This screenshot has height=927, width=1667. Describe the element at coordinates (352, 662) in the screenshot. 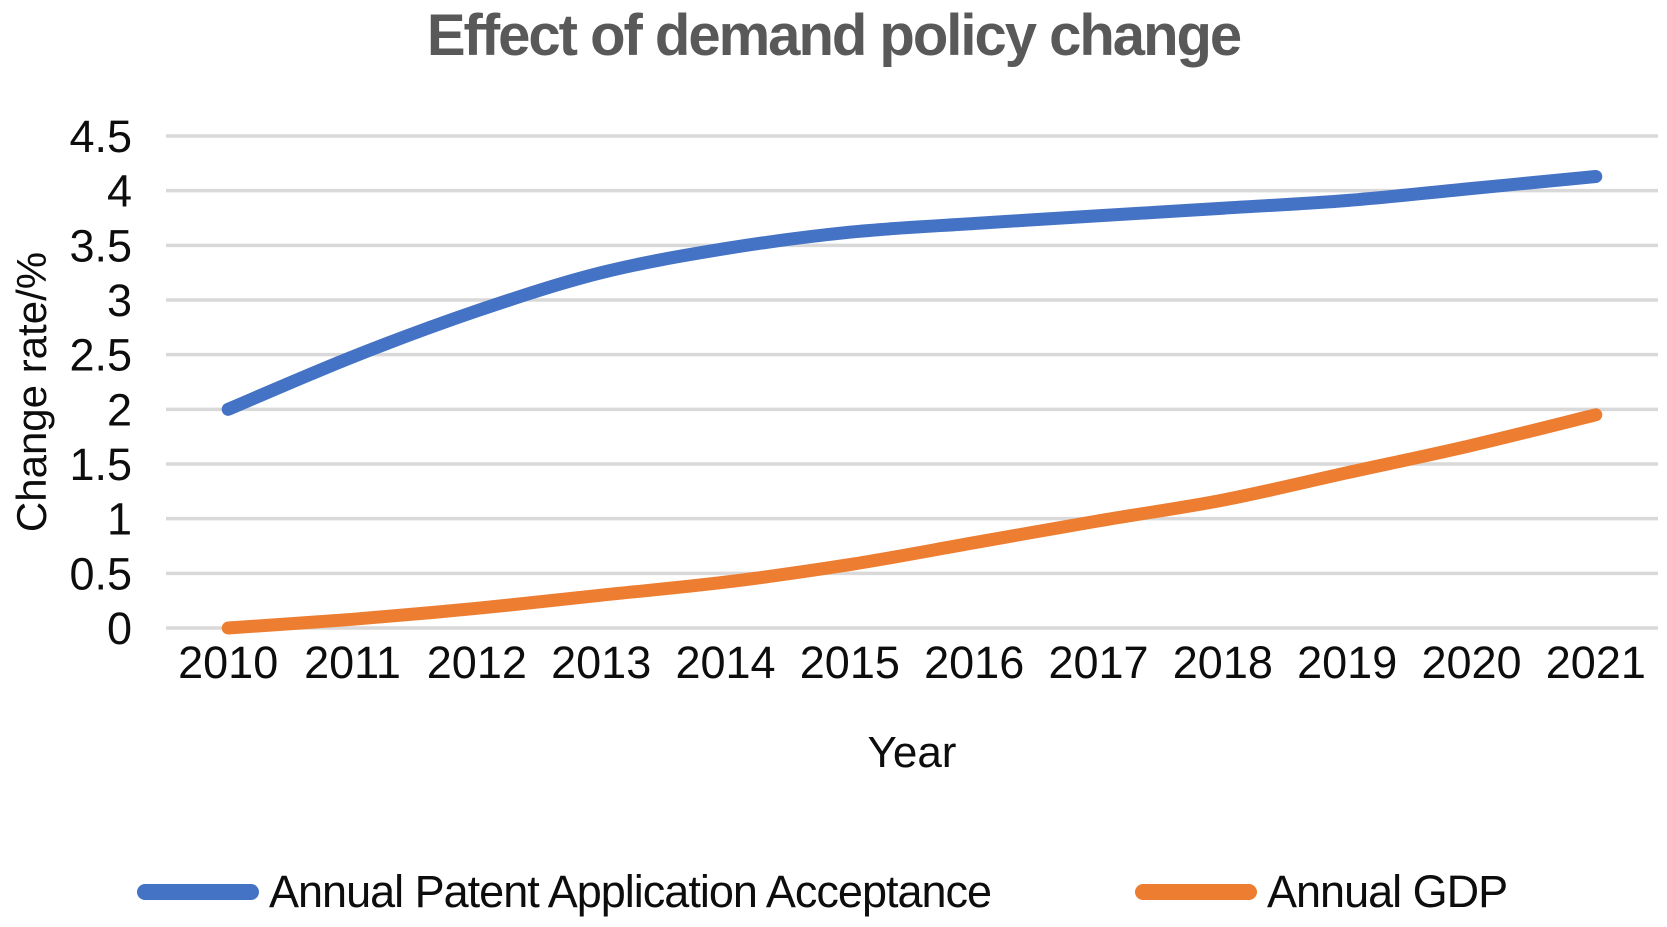

I see `x-tick-label: 2011` at that location.